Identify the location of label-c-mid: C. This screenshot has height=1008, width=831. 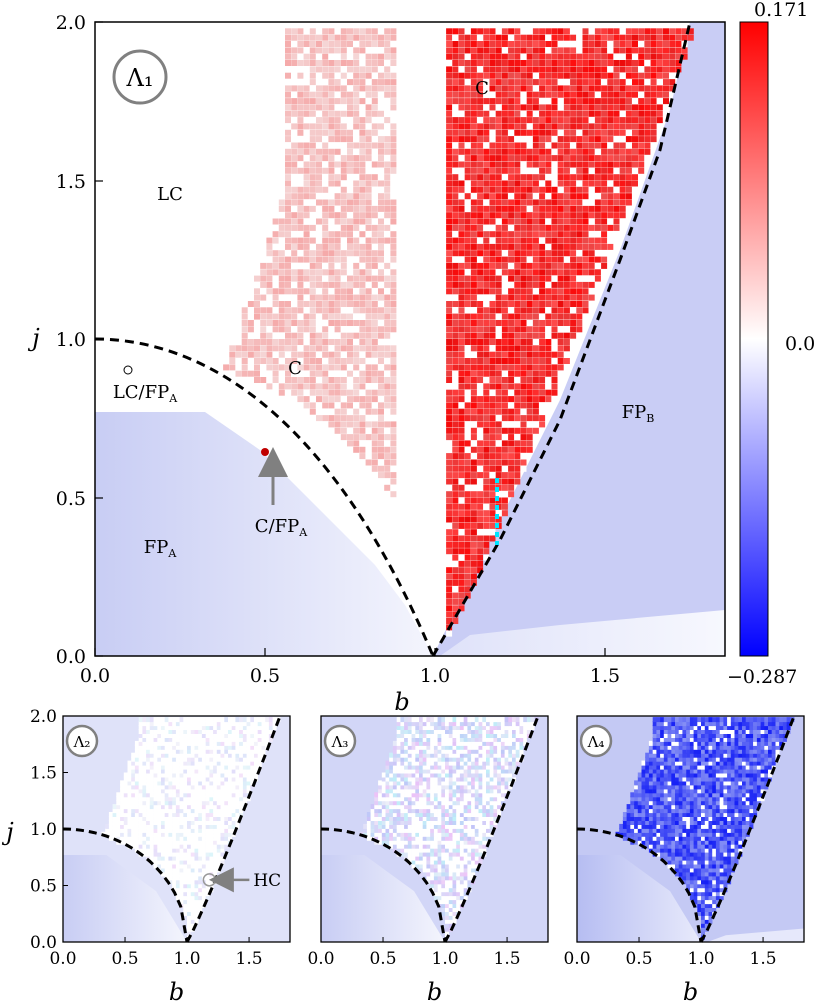
(295, 368).